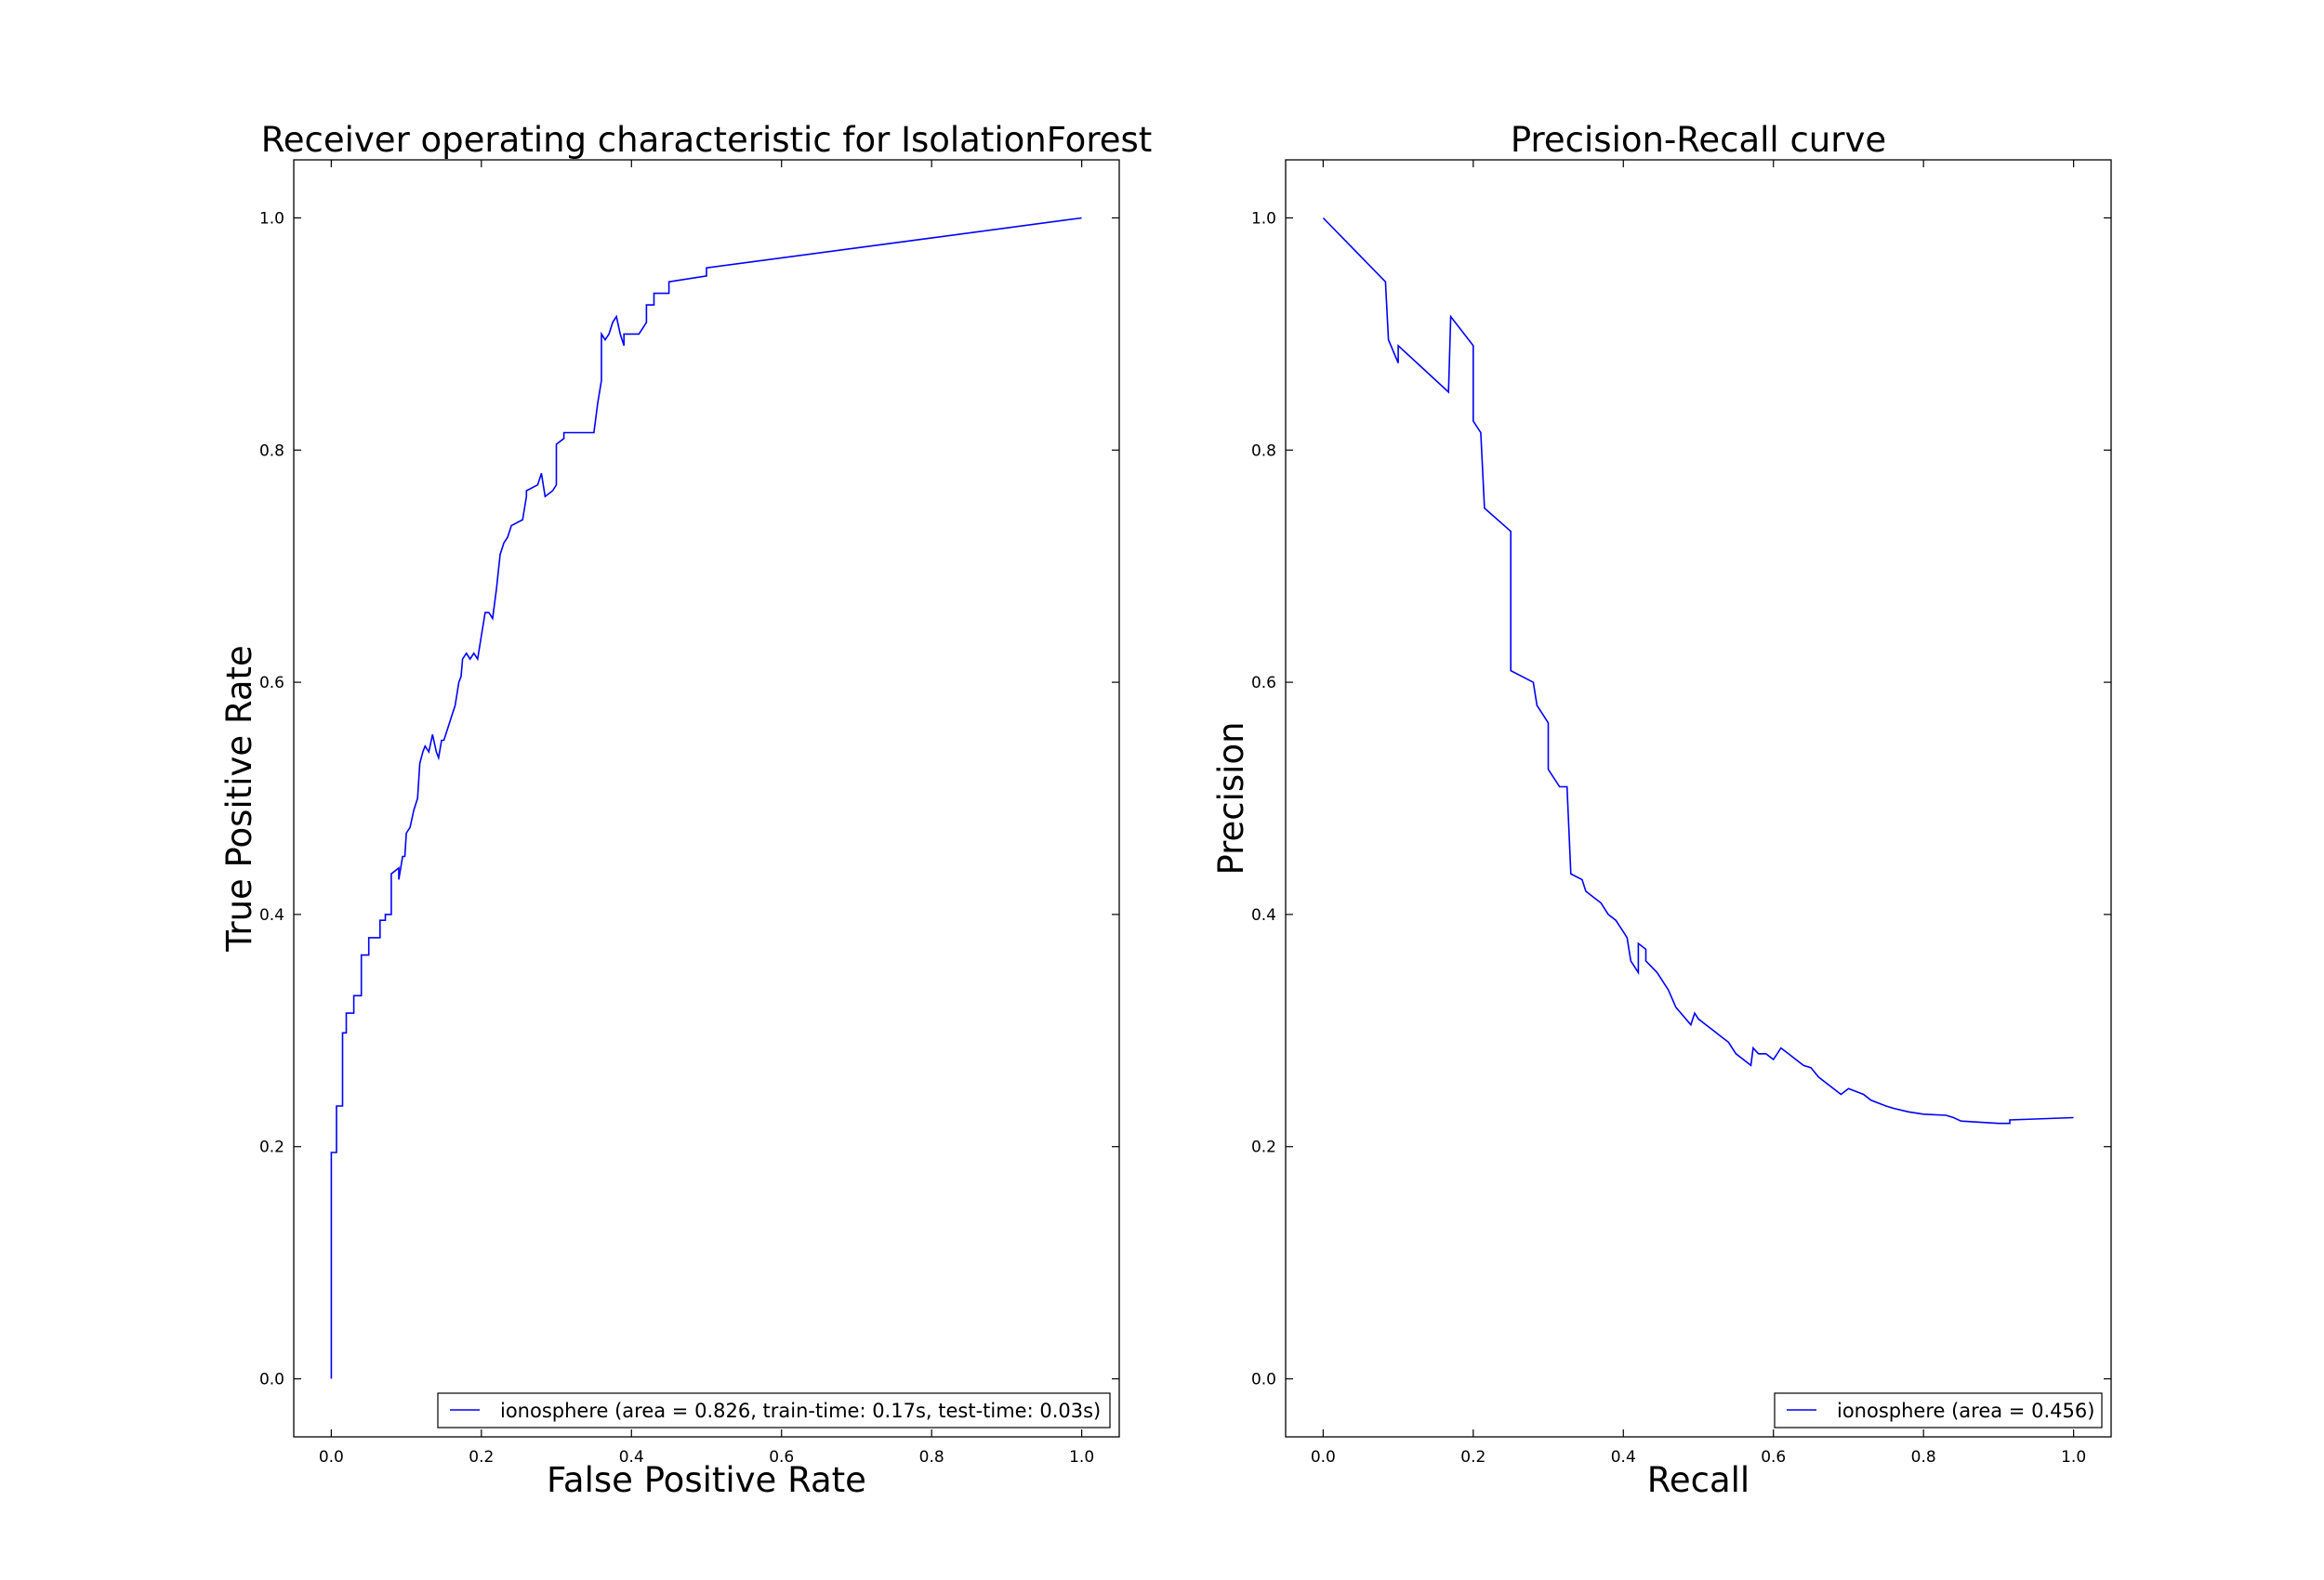  Describe the element at coordinates (271, 915) in the screenshot. I see `roc-y-tick-label: 0.4` at that location.